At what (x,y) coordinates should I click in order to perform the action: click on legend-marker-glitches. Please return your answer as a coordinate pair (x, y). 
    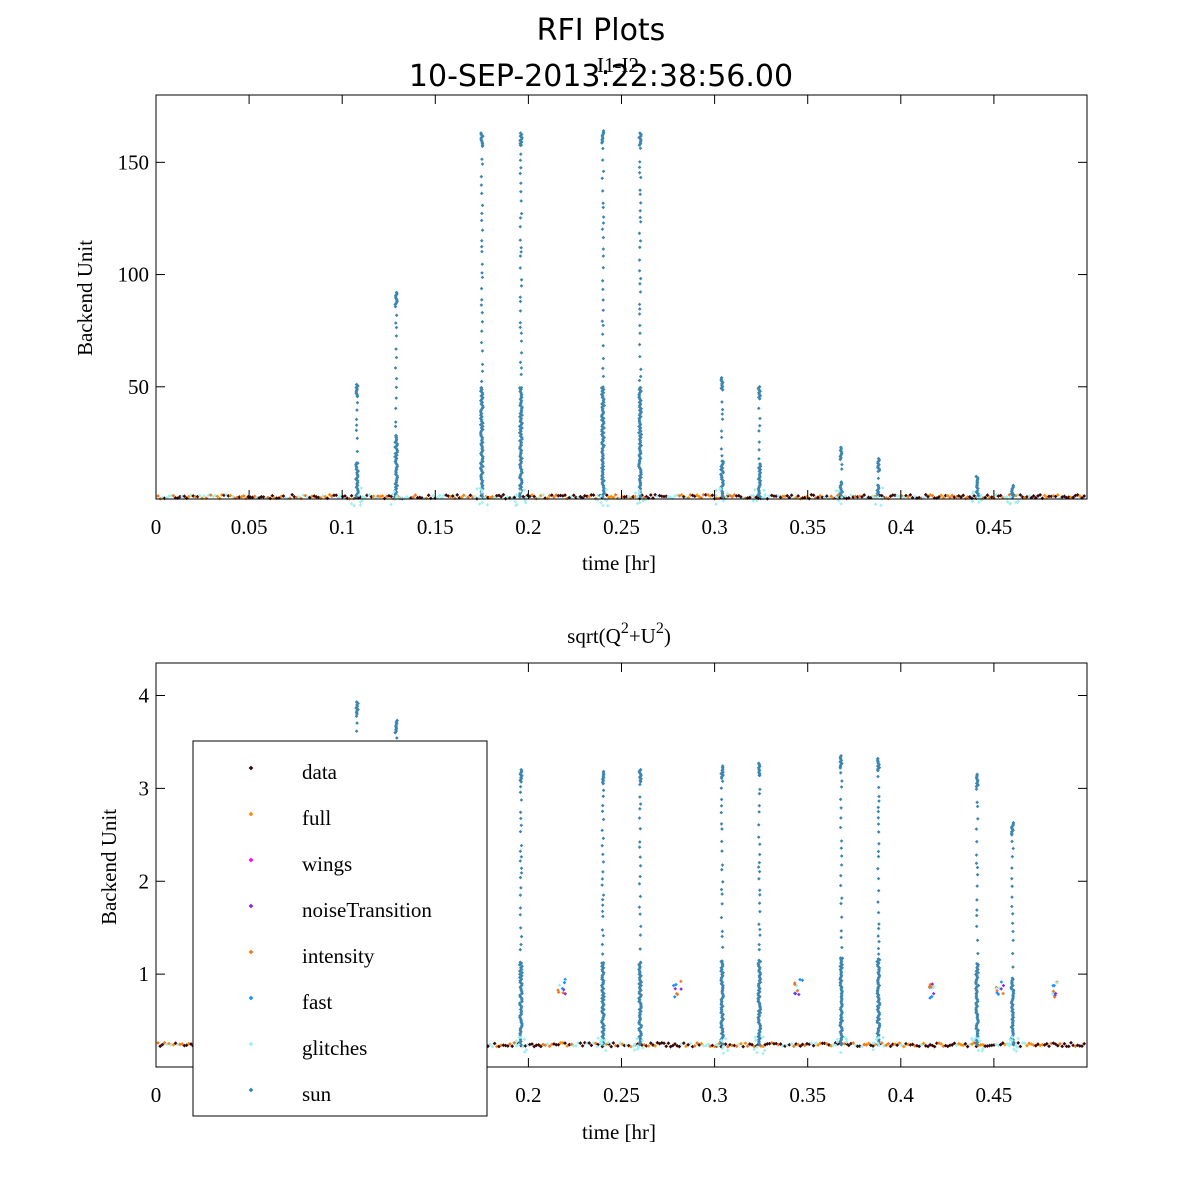
    Looking at the image, I should click on (251, 1044).